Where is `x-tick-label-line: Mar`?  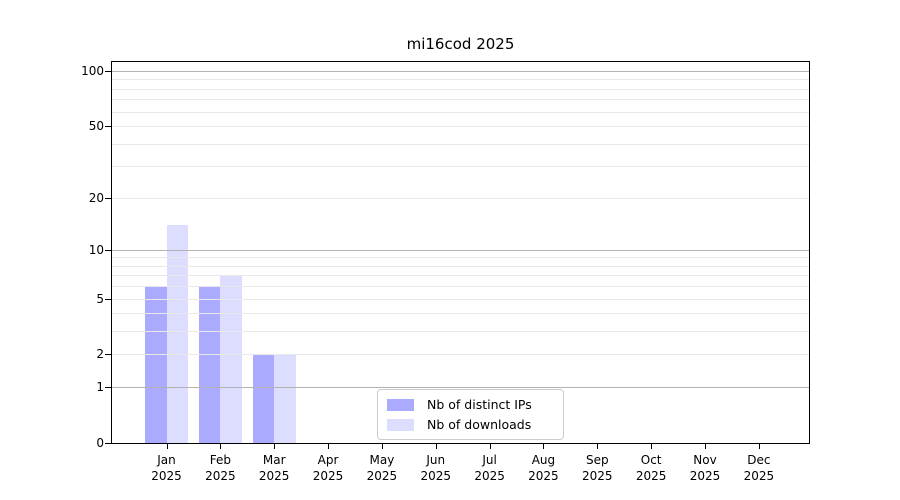
x-tick-label-line: Mar is located at coordinates (274, 460).